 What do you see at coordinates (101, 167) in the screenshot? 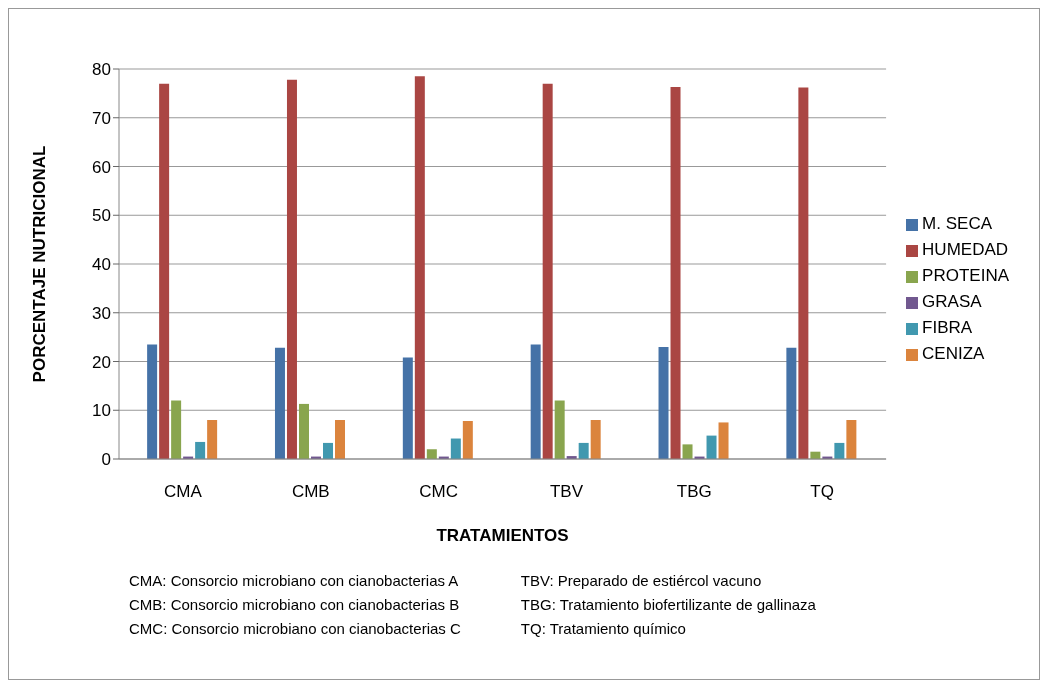
I see `y-tick-label: 60` at bounding box center [101, 167].